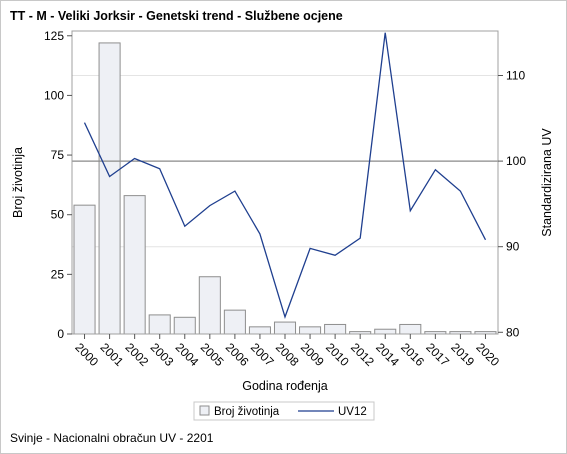 The width and height of the screenshot is (567, 454). What do you see at coordinates (58, 215) in the screenshot?
I see `y-tick-label: 50` at bounding box center [58, 215].